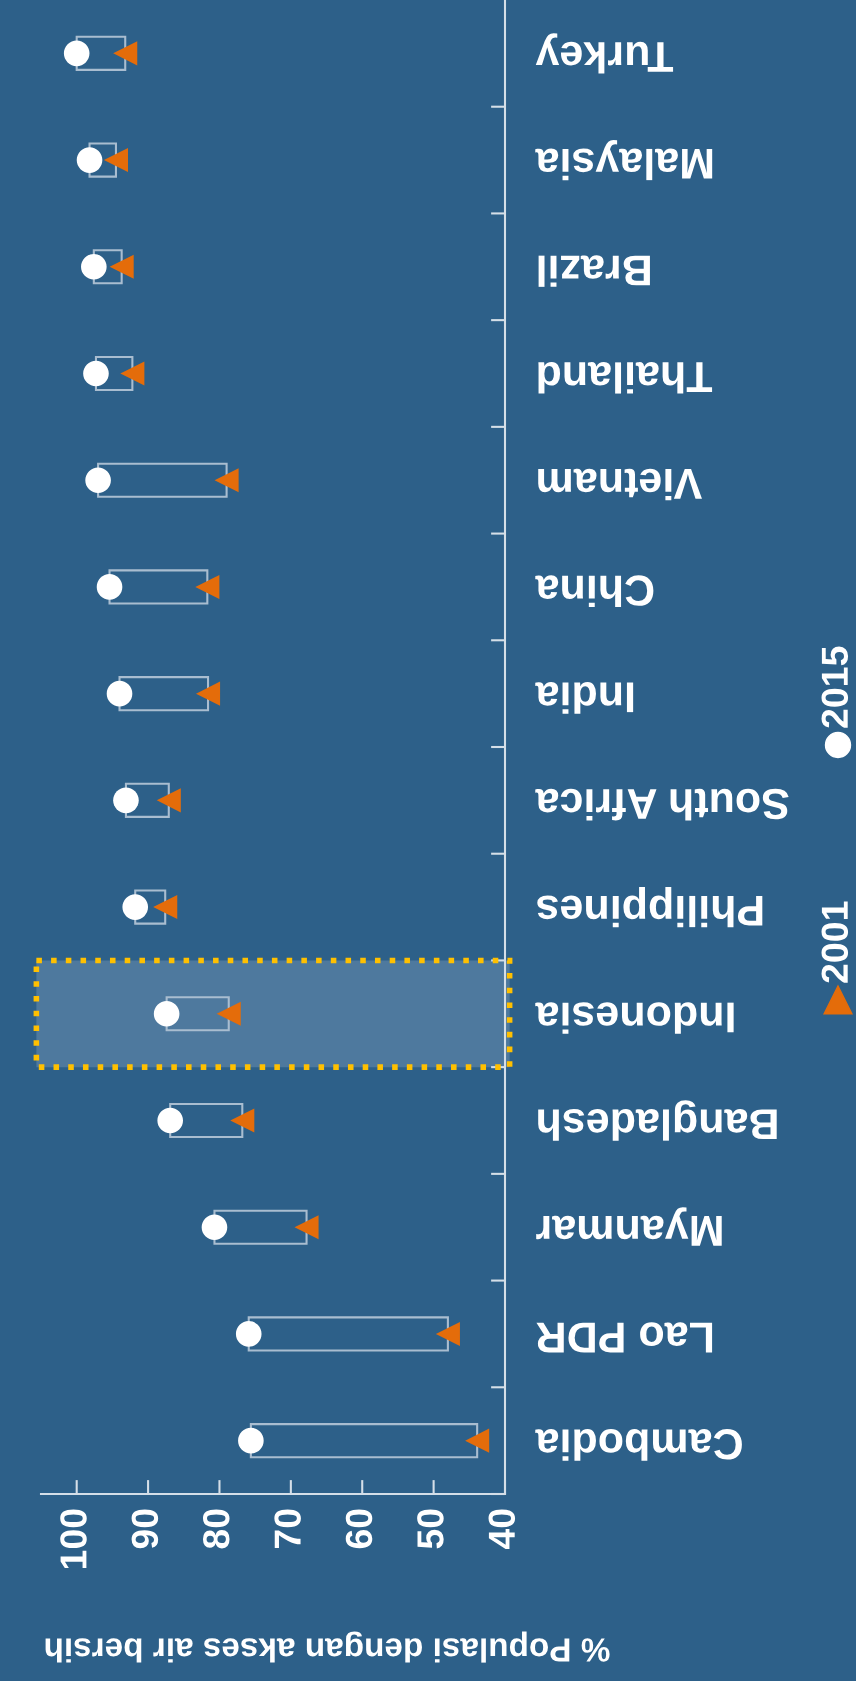  I want to click on y-tick-label: Myanmar, so click(629, 1226).